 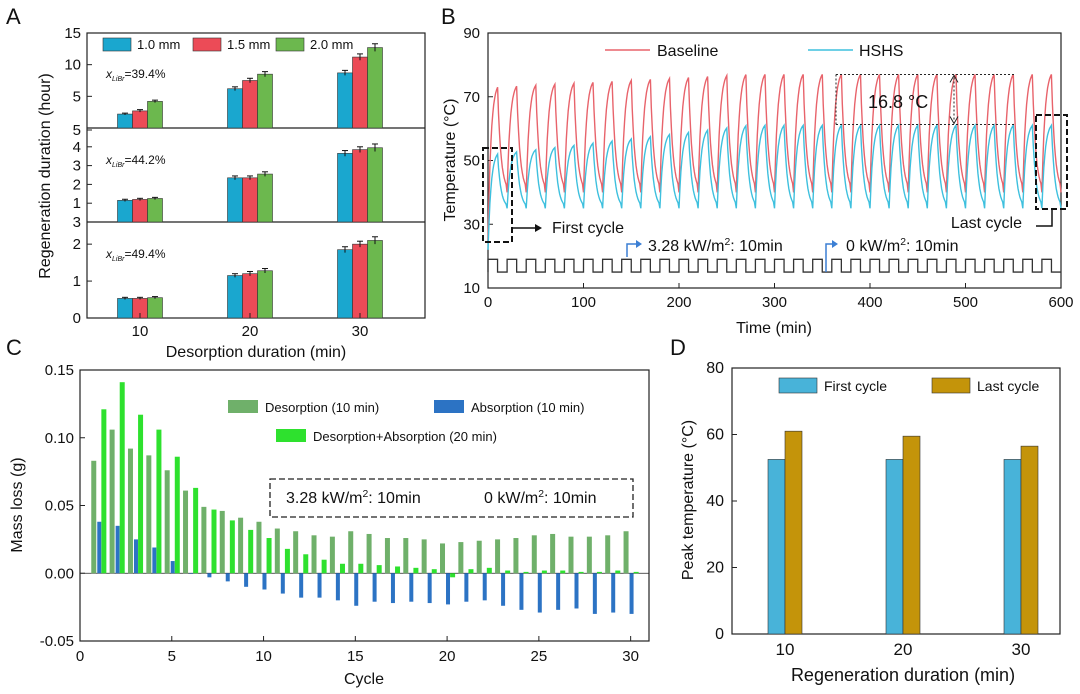 I want to click on chart-d-legend-label-first: First cycle, so click(x=855, y=386).